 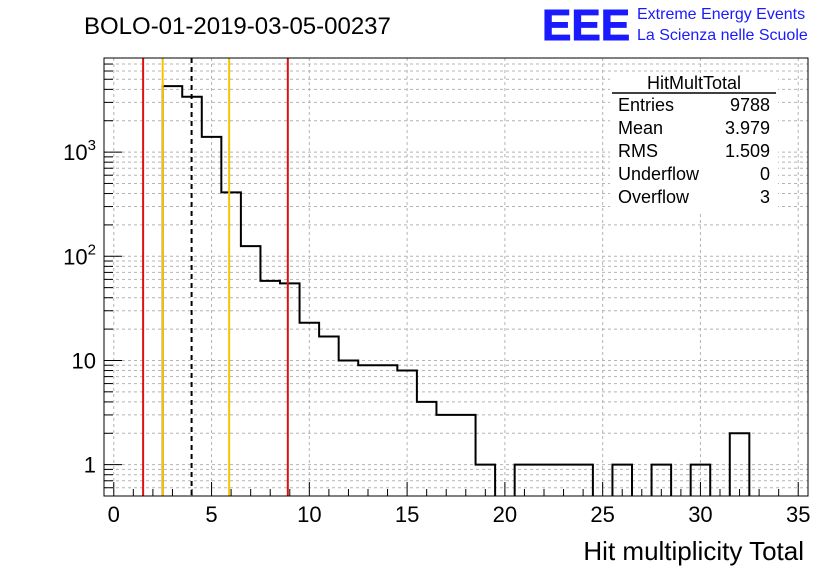 What do you see at coordinates (798, 514) in the screenshot?
I see `x-tick-label: 35` at bounding box center [798, 514].